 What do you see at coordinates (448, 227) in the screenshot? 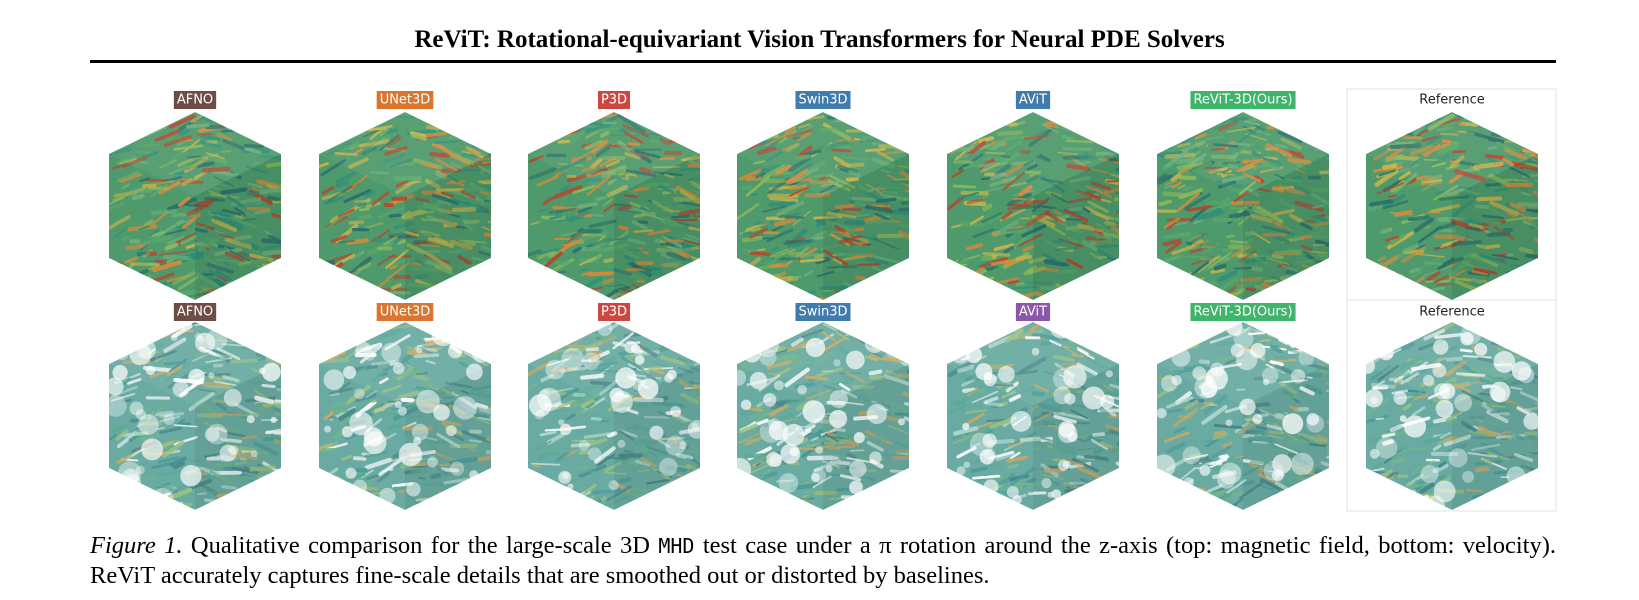
I see `cube-right-shade` at bounding box center [448, 227].